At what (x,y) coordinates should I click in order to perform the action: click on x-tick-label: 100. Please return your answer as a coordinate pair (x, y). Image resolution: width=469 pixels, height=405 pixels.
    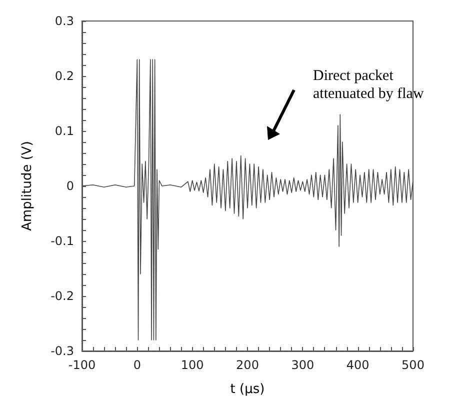
    Looking at the image, I should click on (192, 365).